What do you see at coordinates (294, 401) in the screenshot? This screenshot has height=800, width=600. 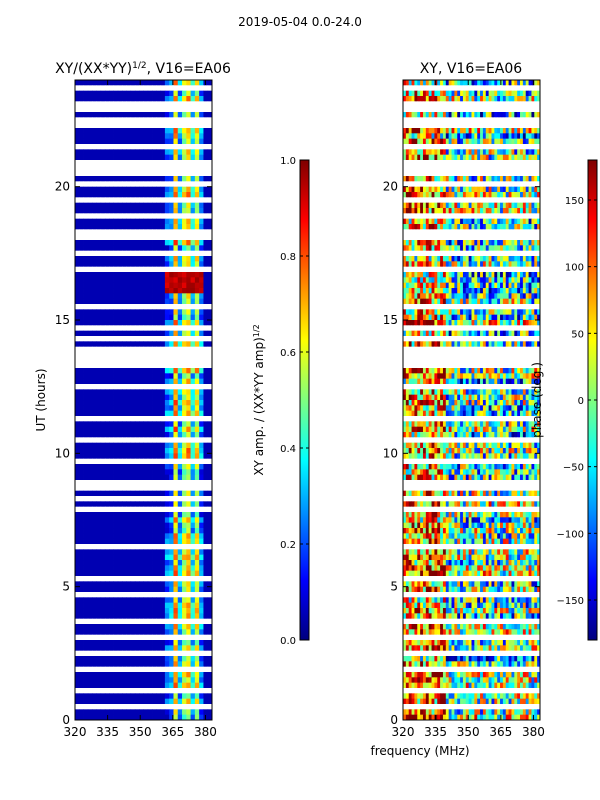 I see `amp-colorbar-ticks: 0.00.20.40.60.81.0` at bounding box center [294, 401].